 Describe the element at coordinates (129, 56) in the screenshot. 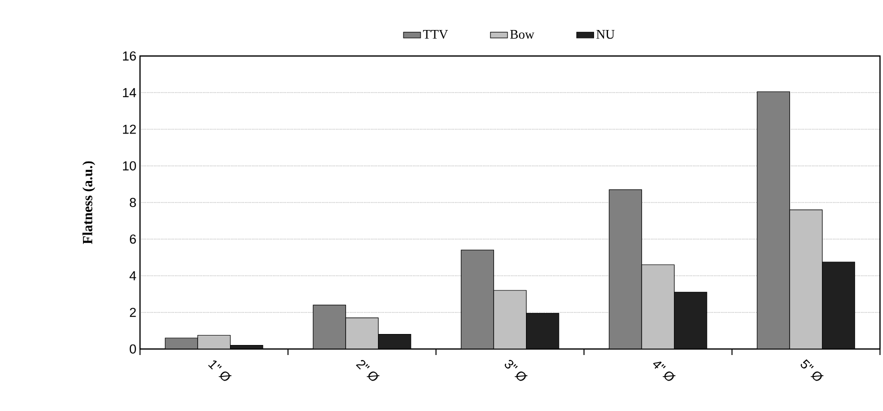

I see `y-tick-label: 16` at that location.